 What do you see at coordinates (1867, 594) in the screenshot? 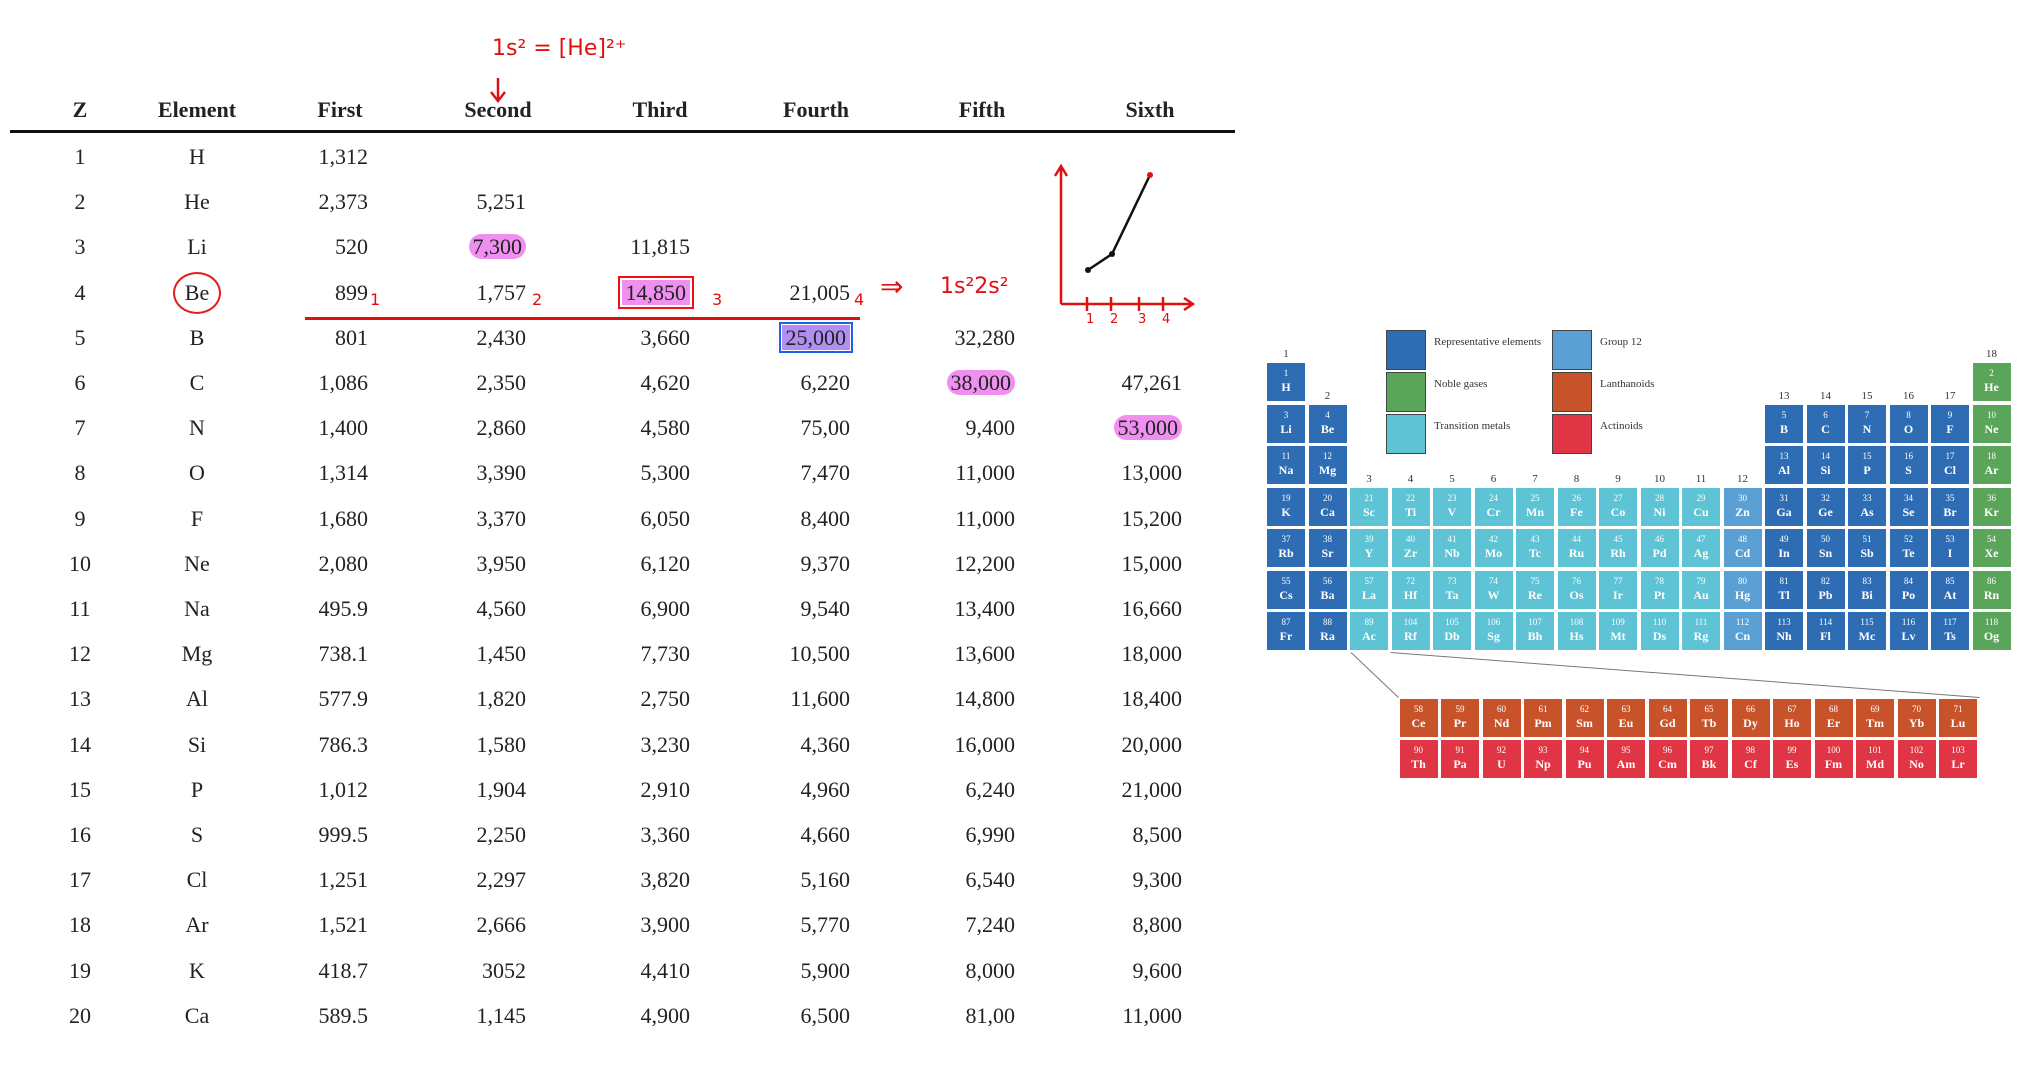
I see `element-symbol: Bi` at bounding box center [1867, 594].